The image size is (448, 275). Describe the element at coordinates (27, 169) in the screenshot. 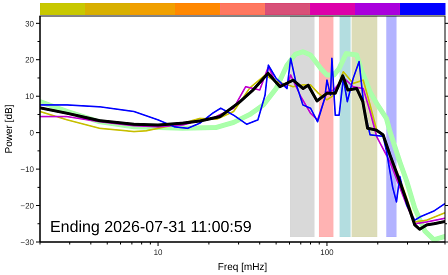

I see `y-tick-label: −10` at that location.